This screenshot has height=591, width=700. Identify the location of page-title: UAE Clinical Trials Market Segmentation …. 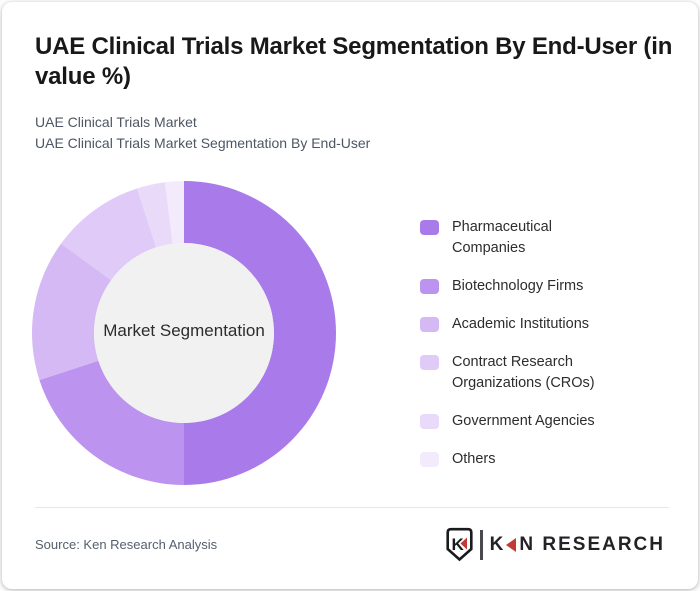
(354, 61).